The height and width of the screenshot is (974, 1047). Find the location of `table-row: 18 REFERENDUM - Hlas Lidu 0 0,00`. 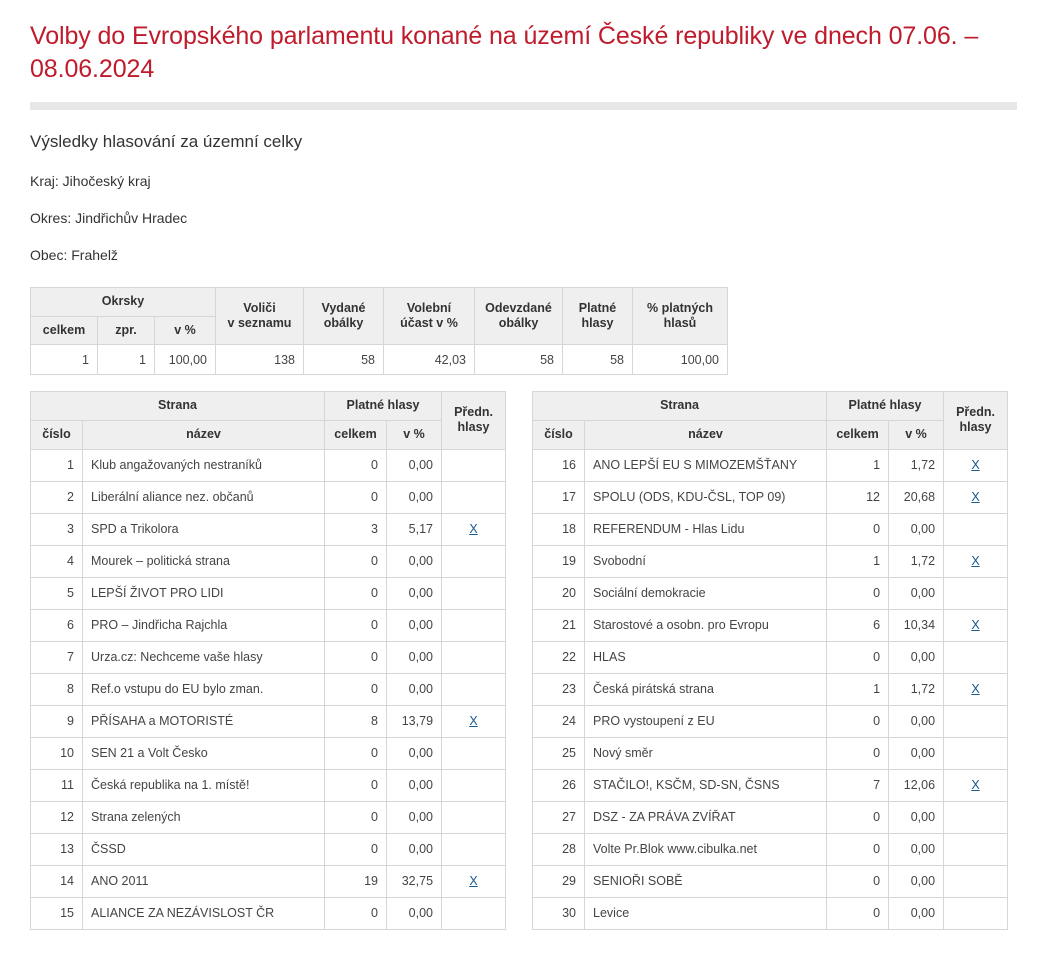

table-row: 18 REFERENDUM - Hlas Lidu 0 0,00 is located at coordinates (770, 529).